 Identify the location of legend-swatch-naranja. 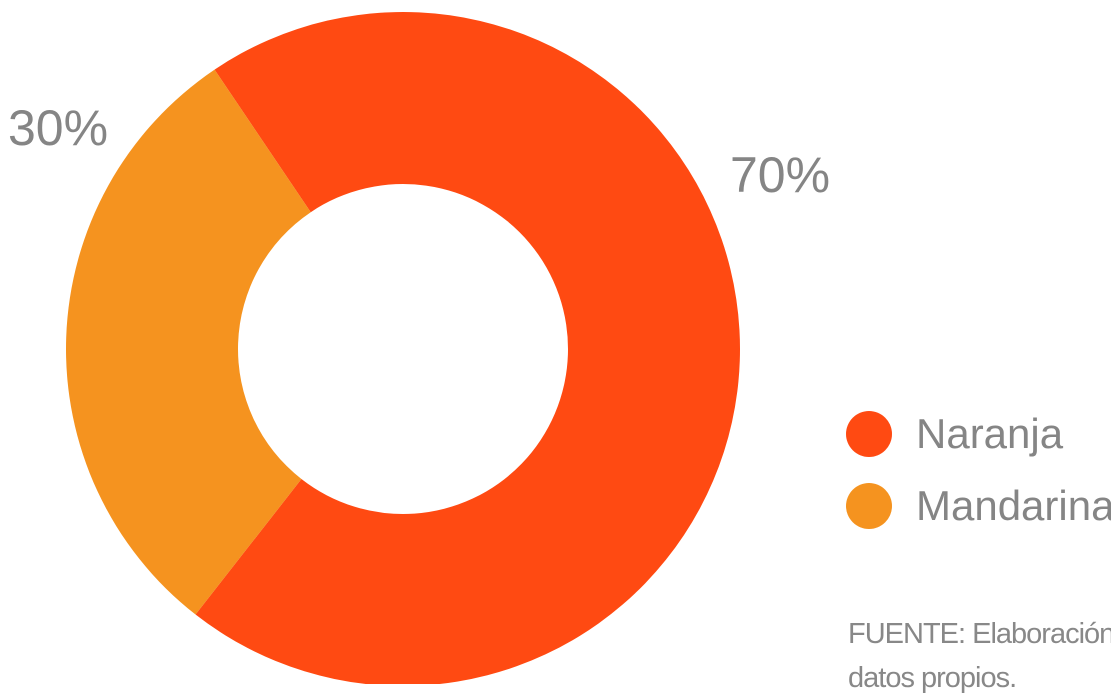
(869, 434).